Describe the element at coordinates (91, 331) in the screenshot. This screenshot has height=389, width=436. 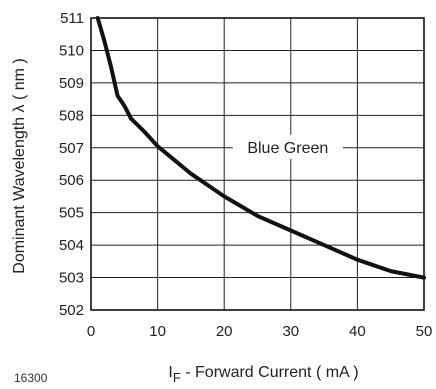
I see `x-tick-label: 0` at that location.